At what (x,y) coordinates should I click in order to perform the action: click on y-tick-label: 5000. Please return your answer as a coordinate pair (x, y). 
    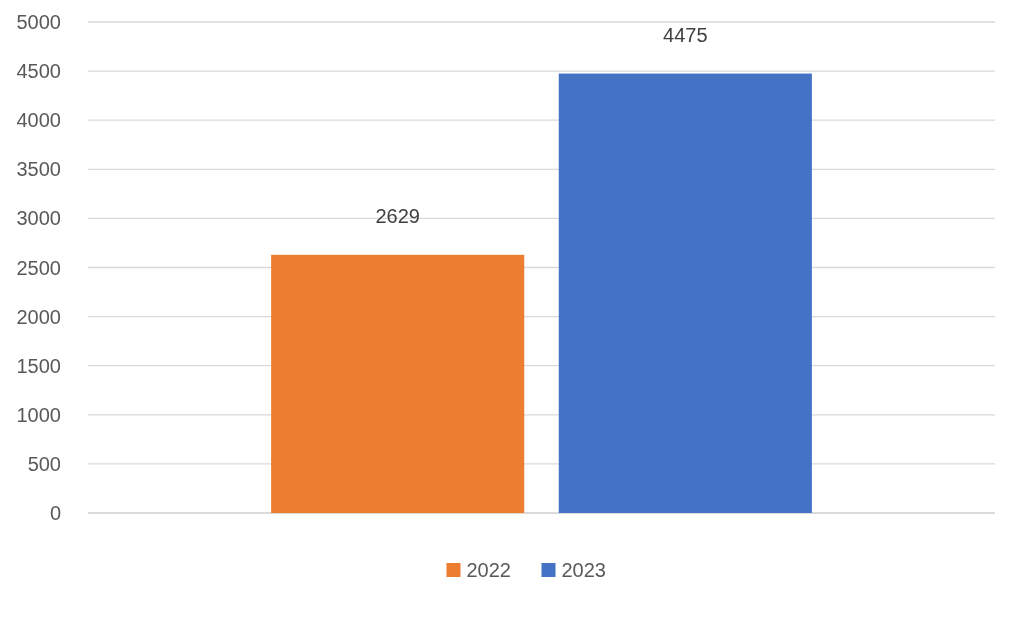
    Looking at the image, I should click on (38, 22).